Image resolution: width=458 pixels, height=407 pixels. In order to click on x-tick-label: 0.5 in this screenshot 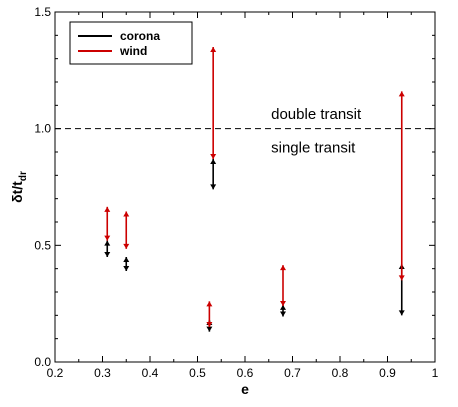, I will do `click(197, 373)`.